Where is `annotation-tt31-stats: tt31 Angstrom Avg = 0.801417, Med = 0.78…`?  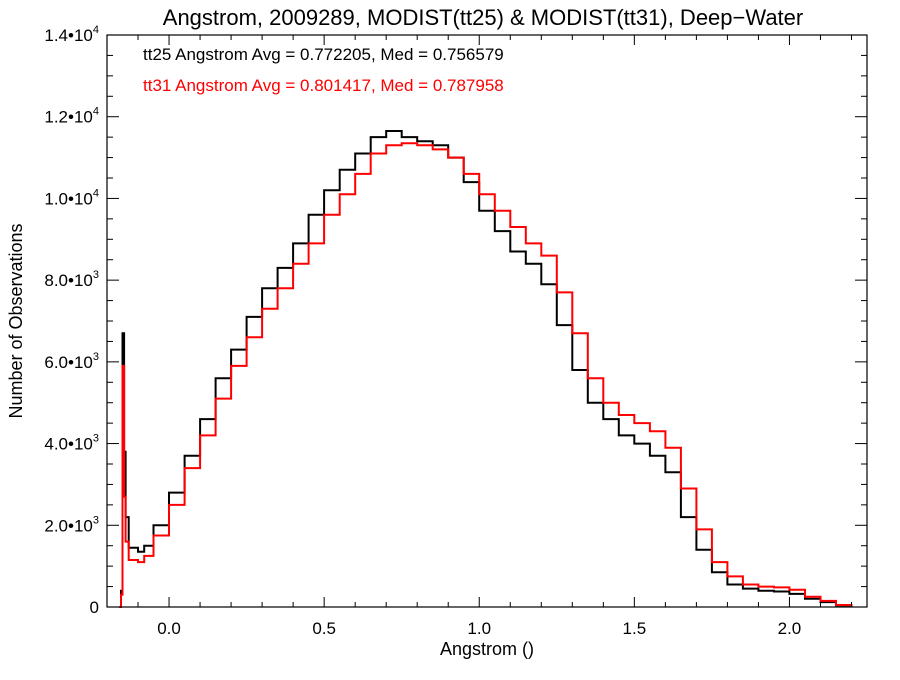 annotation-tt31-stats: tt31 Angstrom Avg = 0.801417, Med = 0.78… is located at coordinates (323, 85).